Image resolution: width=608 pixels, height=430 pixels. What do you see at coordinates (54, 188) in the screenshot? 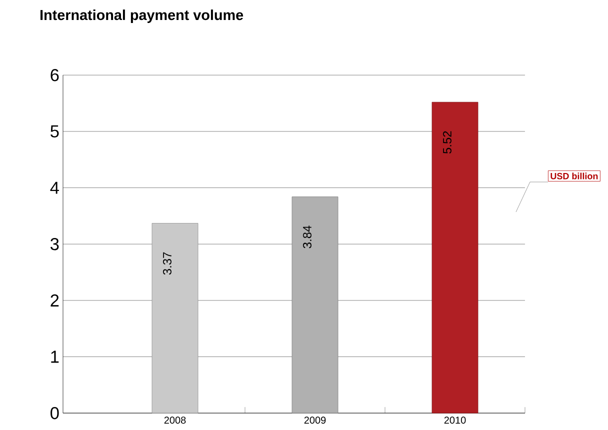
I see `y-tick-label: 4` at bounding box center [54, 188].